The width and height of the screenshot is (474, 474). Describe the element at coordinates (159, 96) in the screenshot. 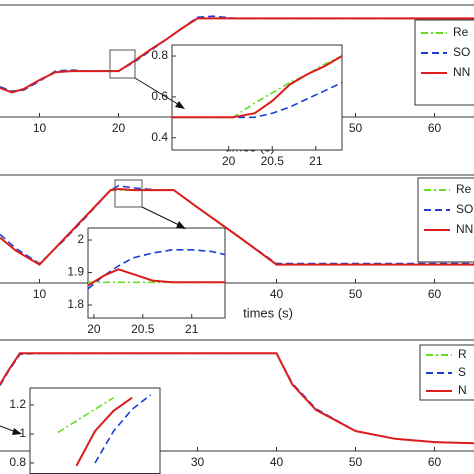

I see `y-tick-label: 0.6` at that location.